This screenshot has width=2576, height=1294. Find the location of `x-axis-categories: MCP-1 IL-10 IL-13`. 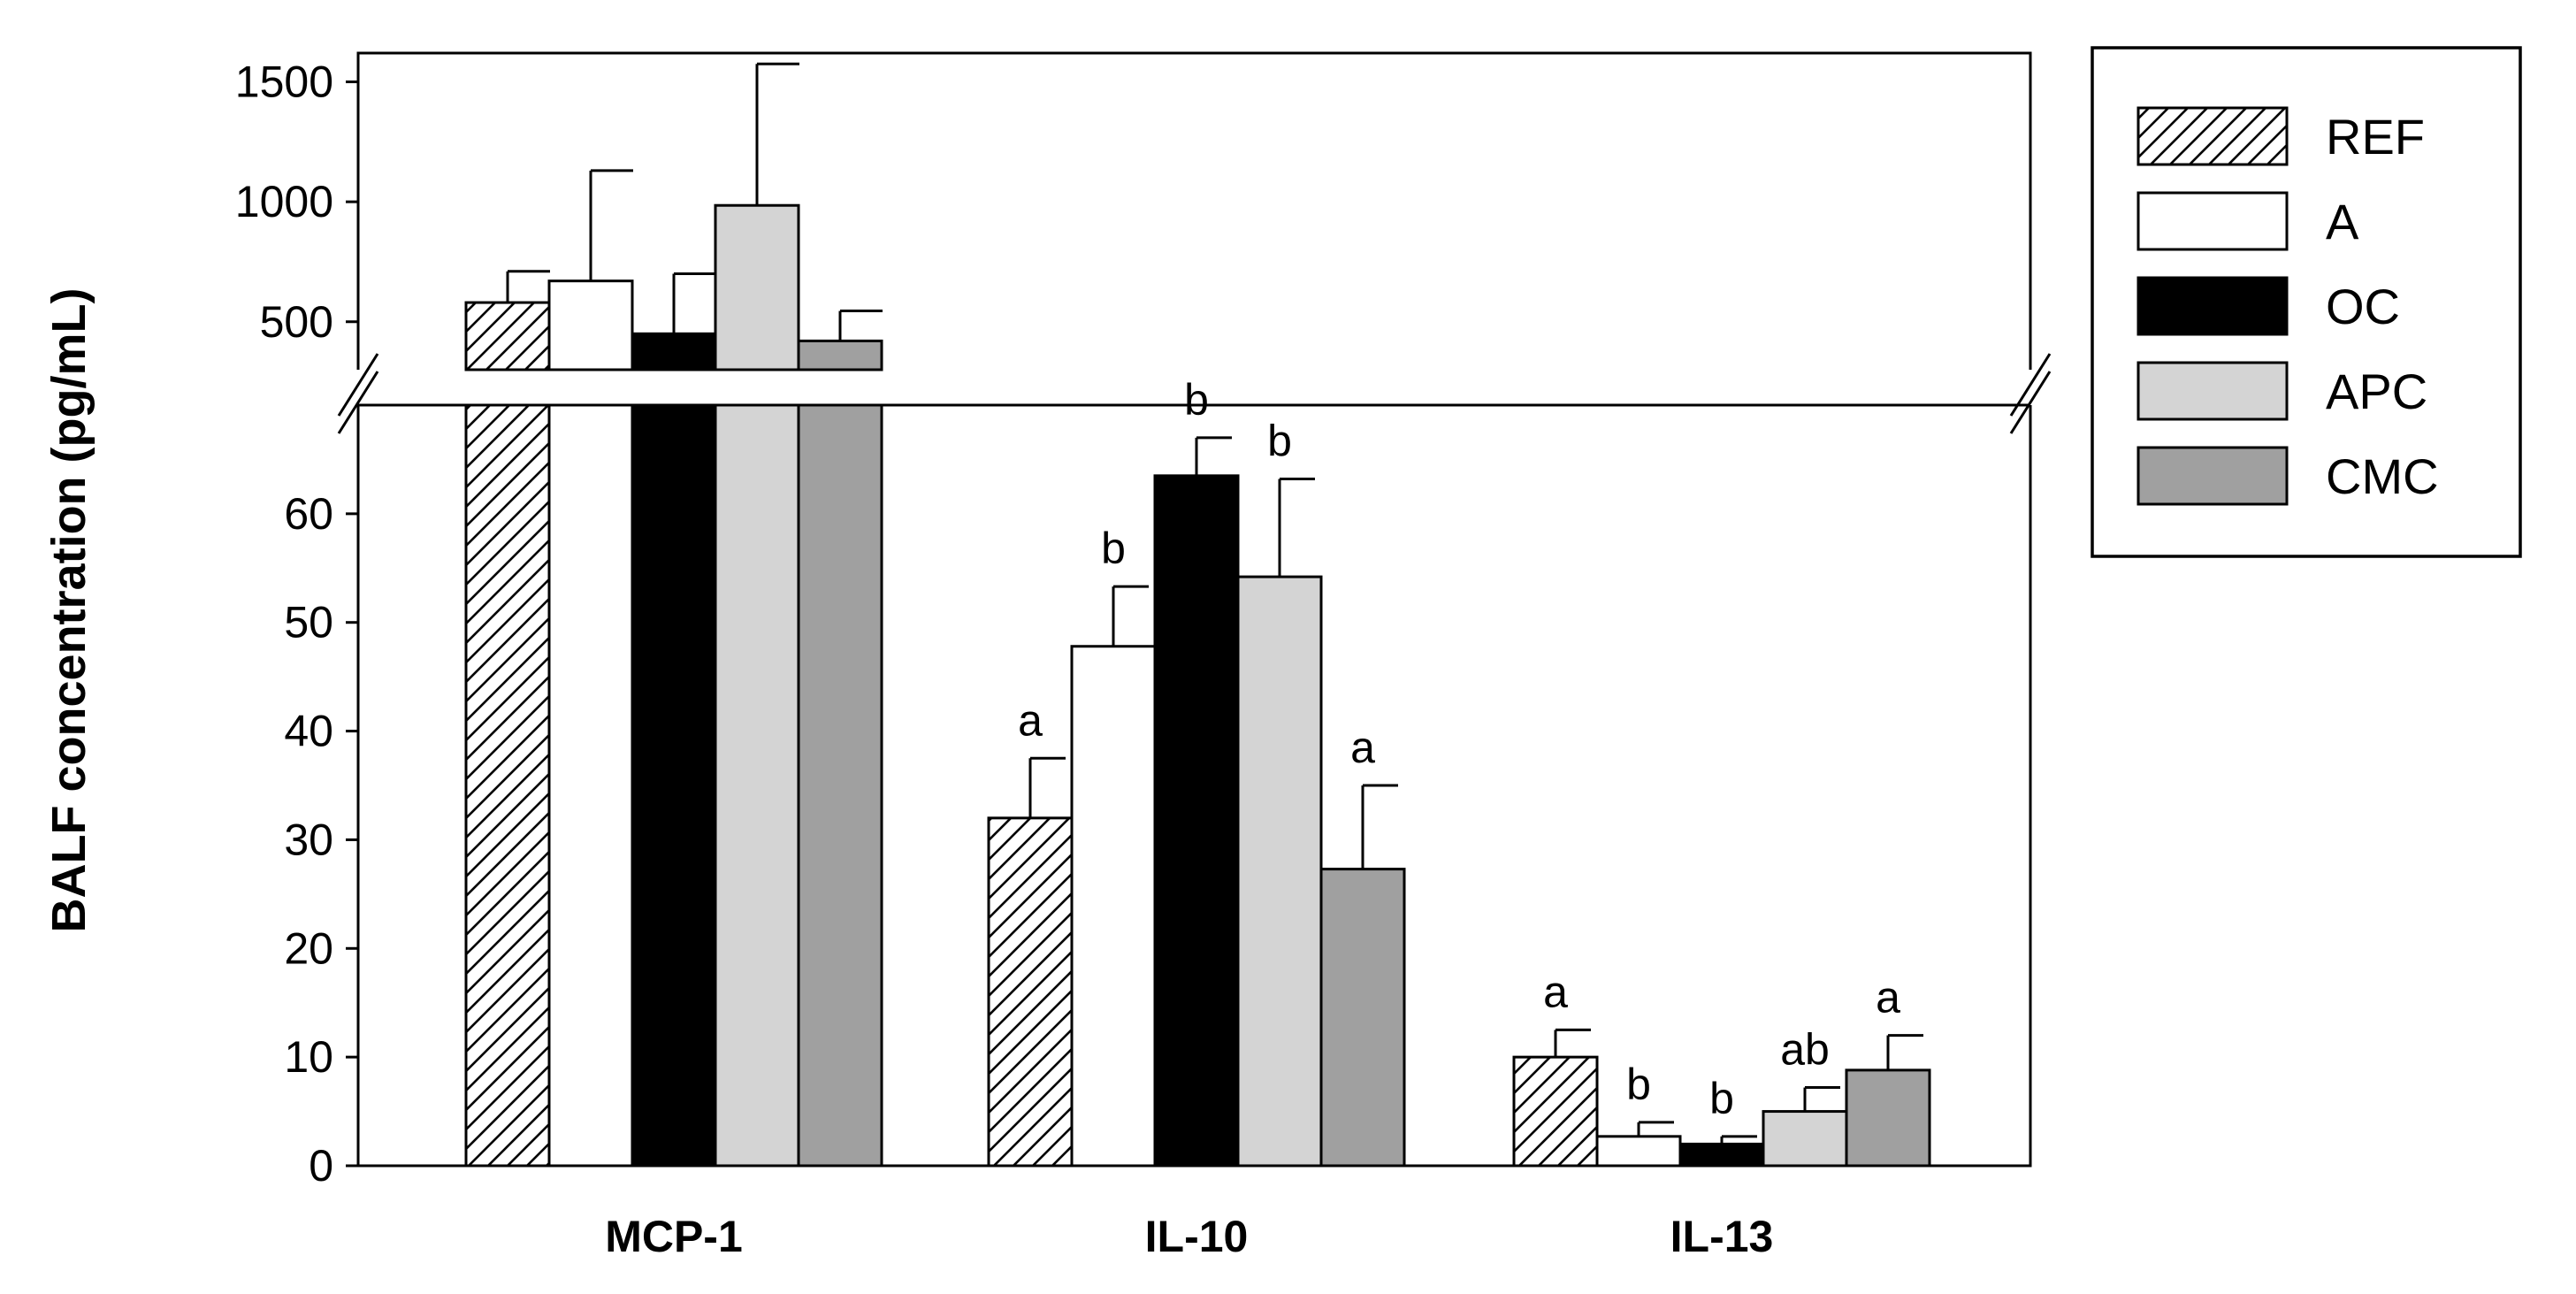

x-axis-categories: MCP-1 IL-10 IL-13 is located at coordinates (1189, 1236).